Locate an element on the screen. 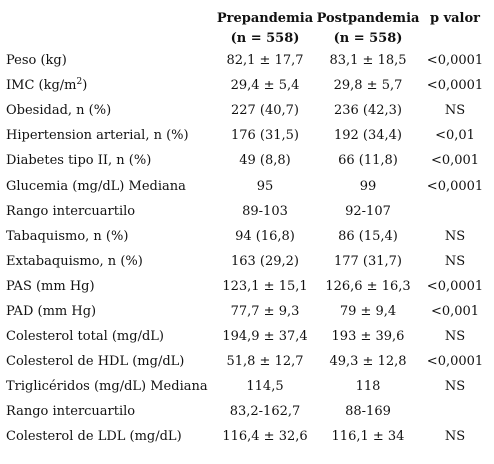  header-n-post: (n = 558) is located at coordinates (368, 38).